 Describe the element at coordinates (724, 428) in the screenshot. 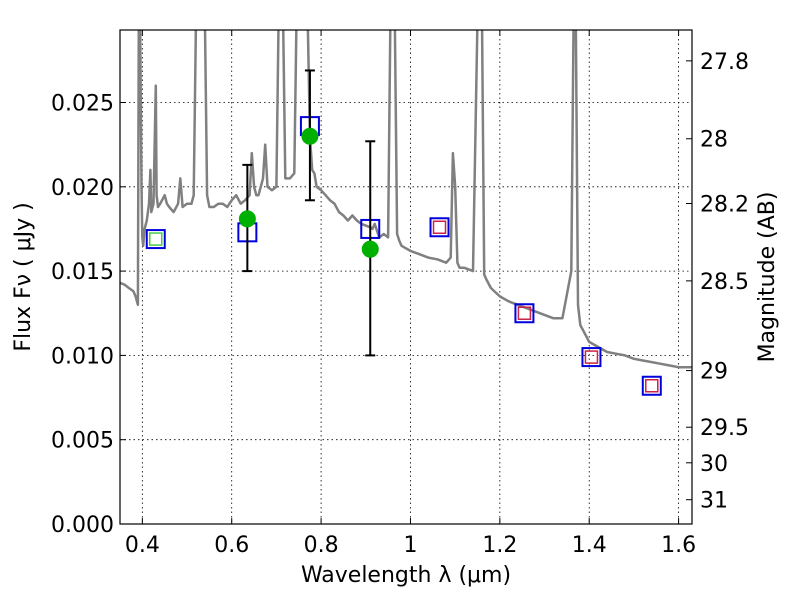

I see `y2-tick-label: 29.5` at that location.